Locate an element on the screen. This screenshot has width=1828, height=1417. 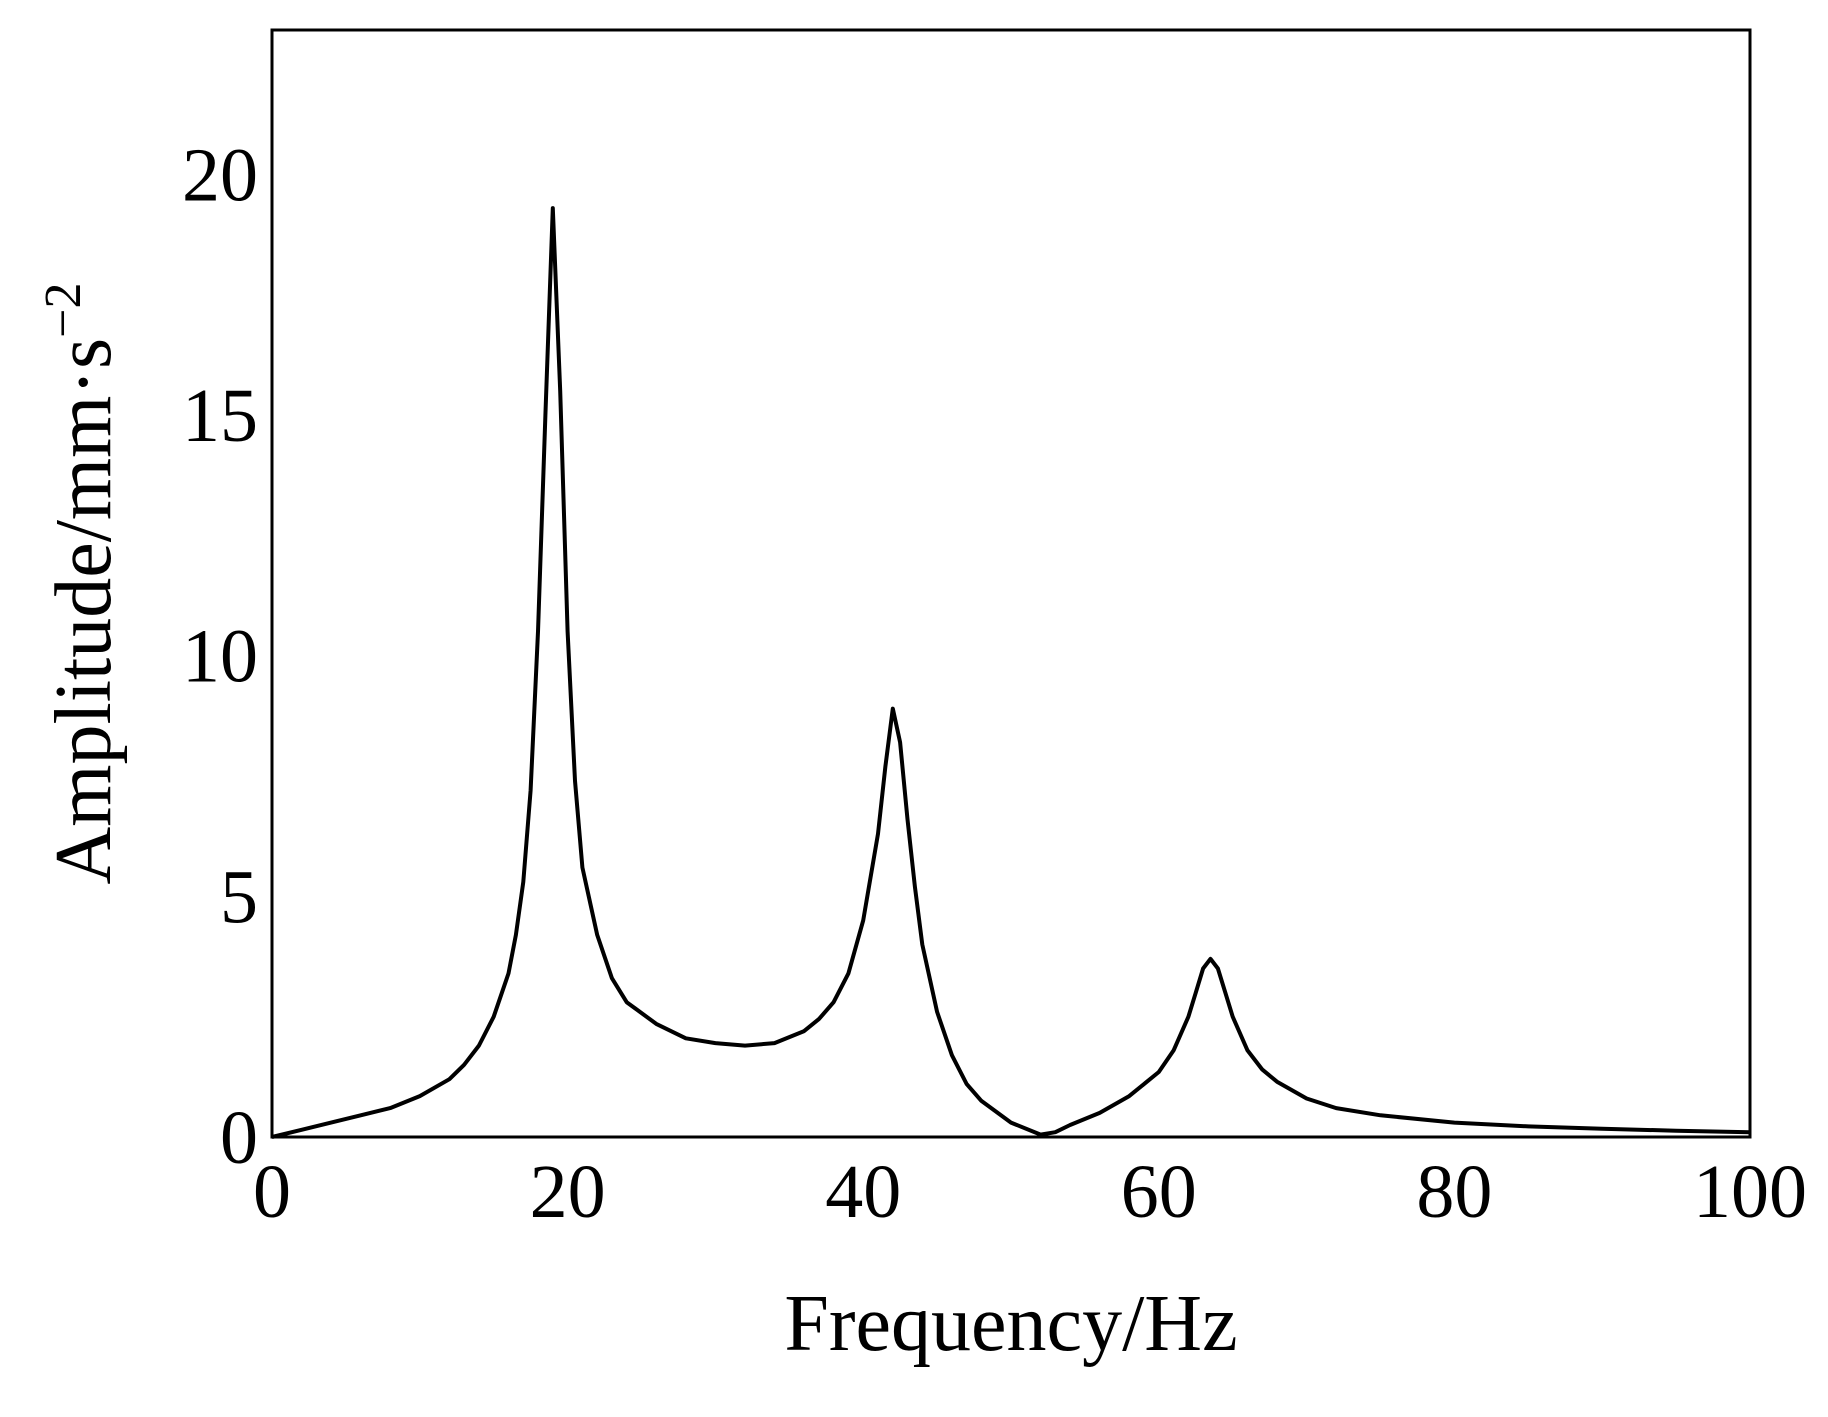
x-tick-label: 60 is located at coordinates (1159, 1192).